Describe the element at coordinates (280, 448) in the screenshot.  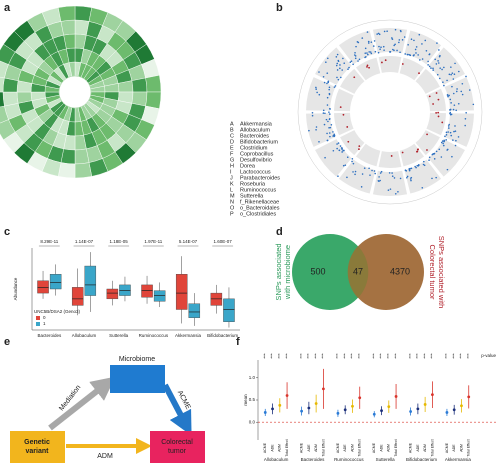
I see `series-label: ADM` at that location.